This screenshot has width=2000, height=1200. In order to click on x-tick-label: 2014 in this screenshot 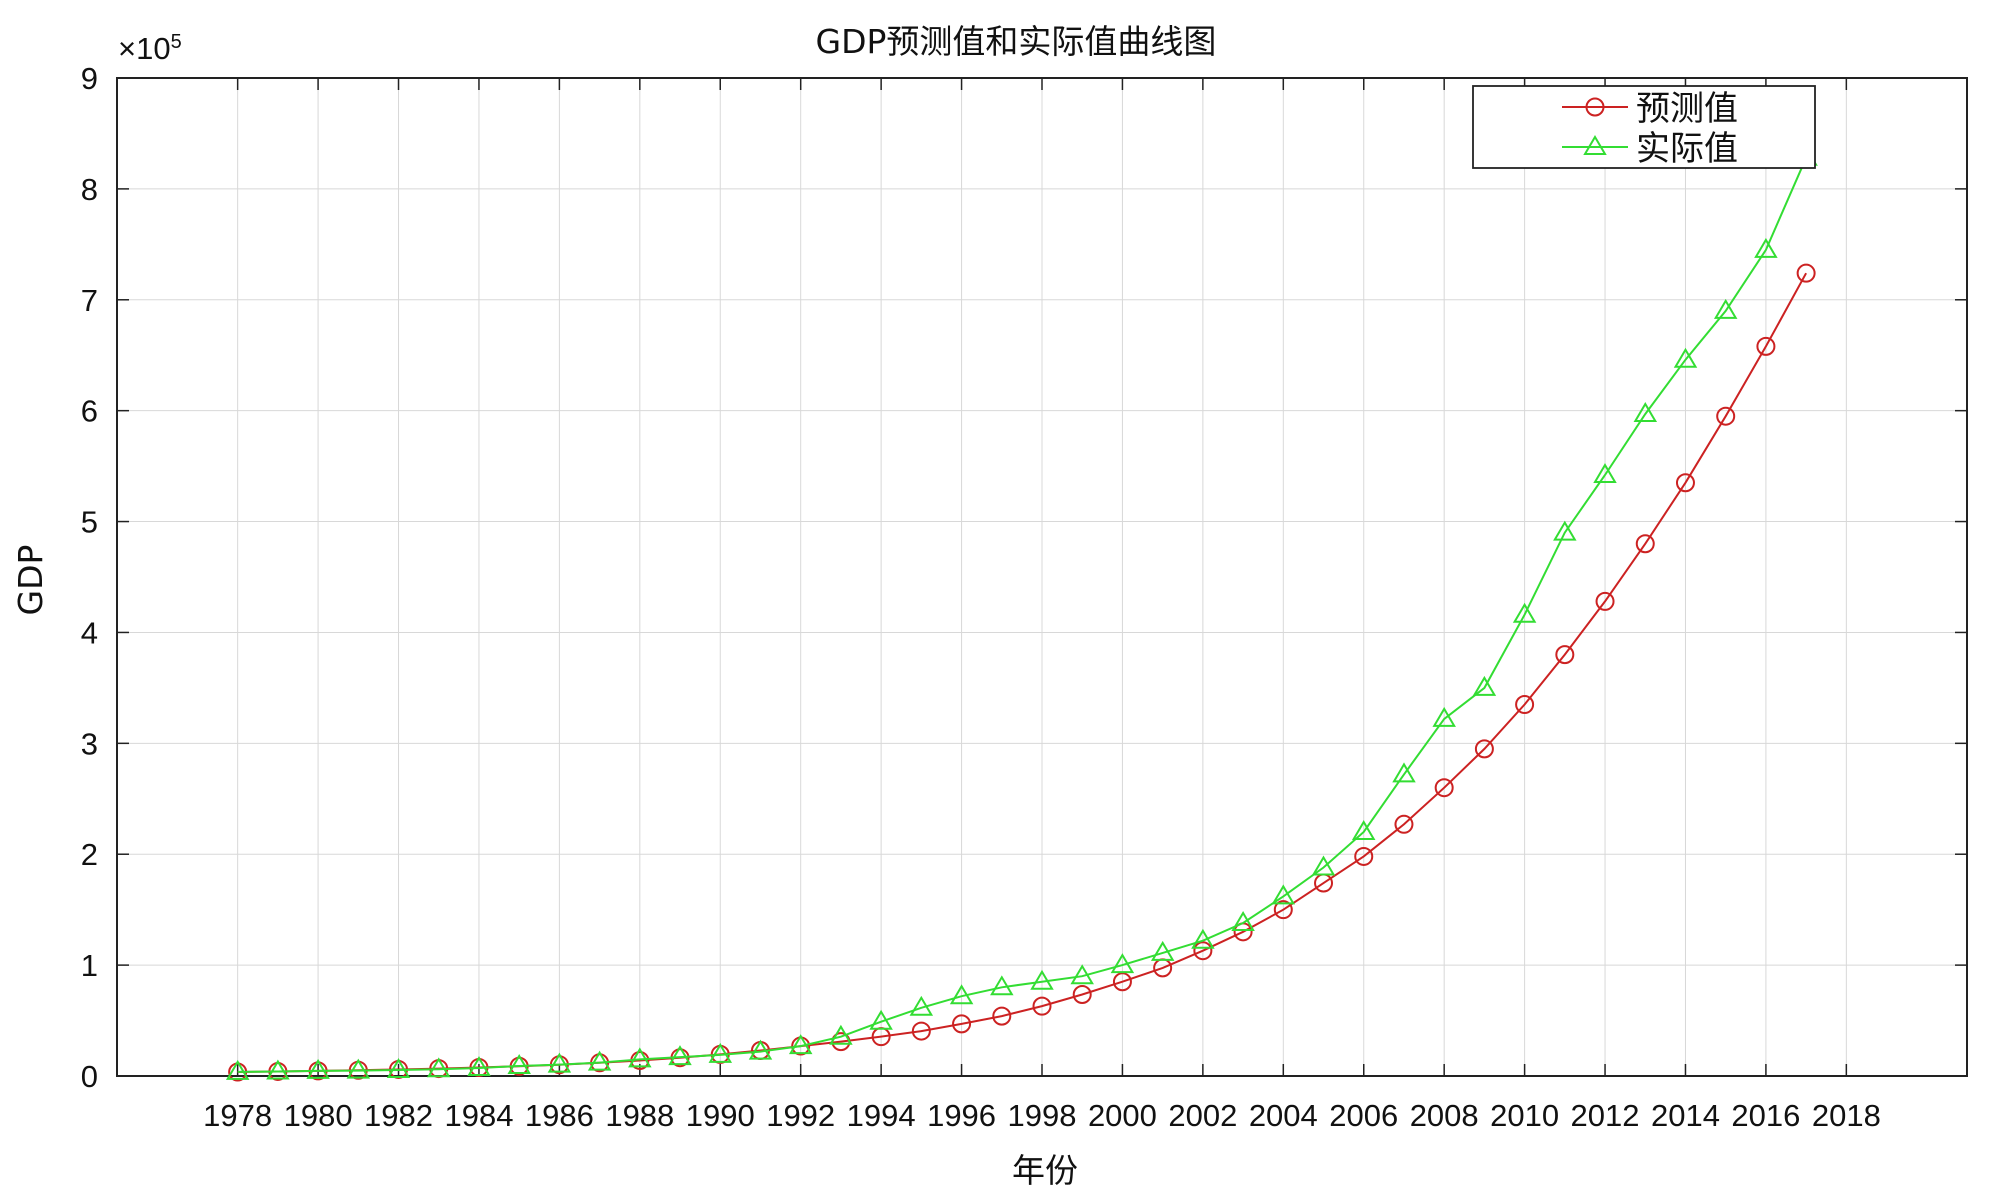, I will do `click(1685, 1115)`.